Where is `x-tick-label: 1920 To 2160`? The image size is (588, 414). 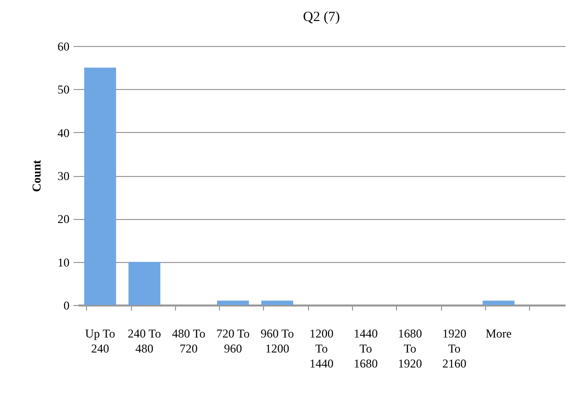 x-tick-label: 1920 To 2160 is located at coordinates (454, 348).